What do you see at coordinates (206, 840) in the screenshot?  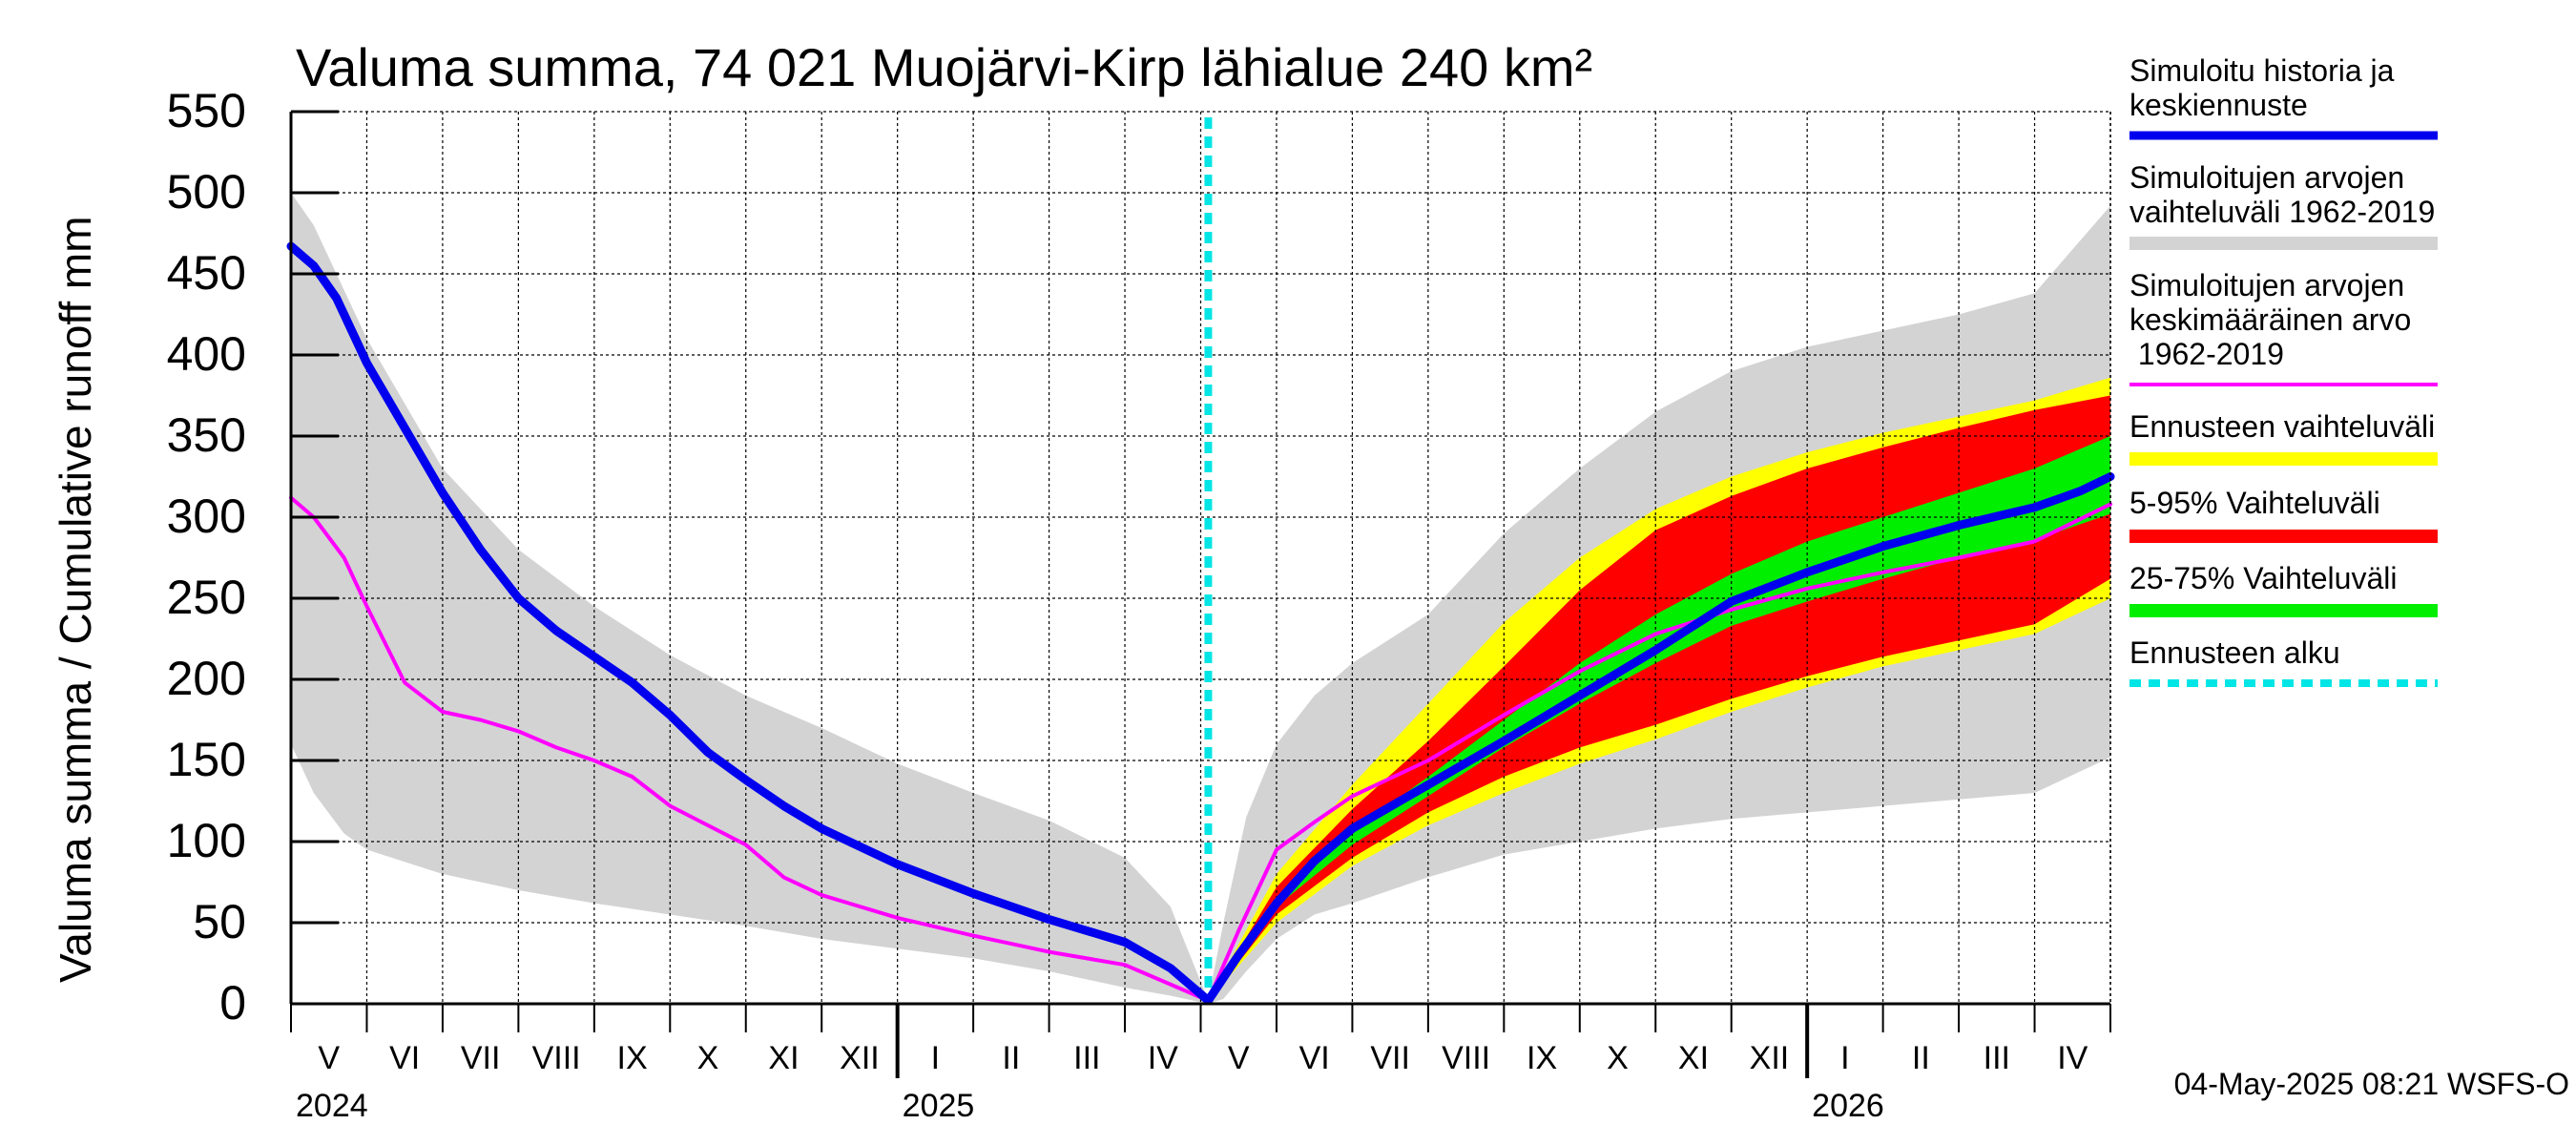 I see `y-tick-label-100: 100` at bounding box center [206, 840].